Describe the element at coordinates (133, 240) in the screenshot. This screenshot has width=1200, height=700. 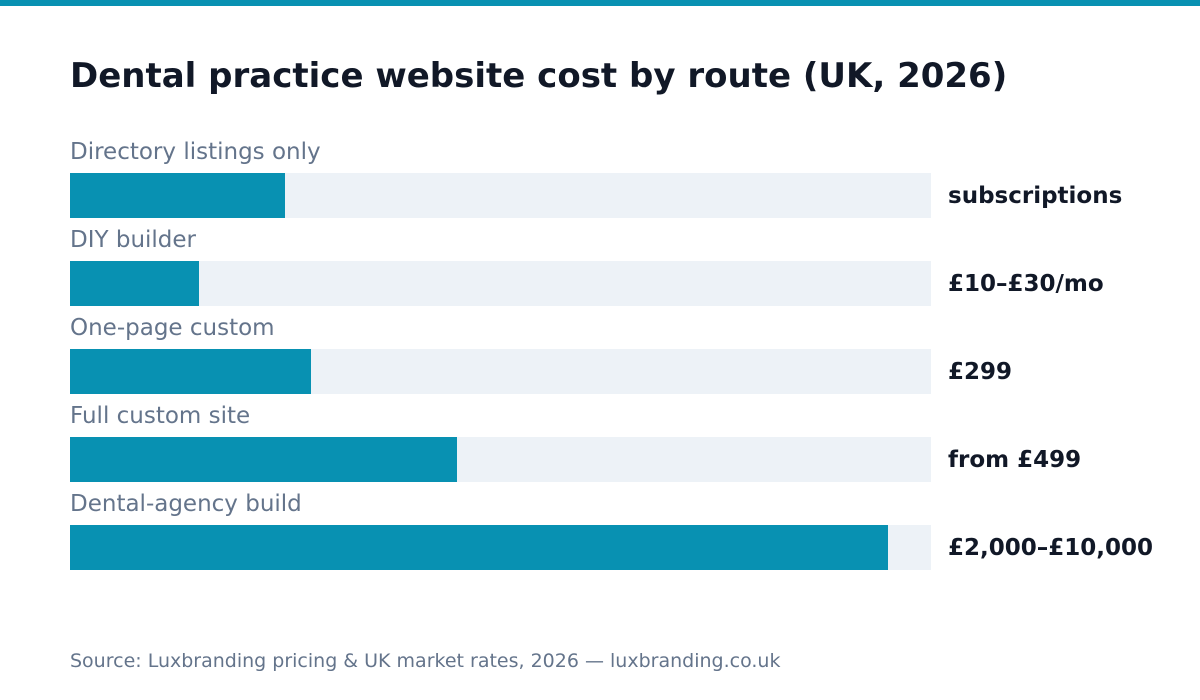
I see `category-label: DIY builder` at that location.